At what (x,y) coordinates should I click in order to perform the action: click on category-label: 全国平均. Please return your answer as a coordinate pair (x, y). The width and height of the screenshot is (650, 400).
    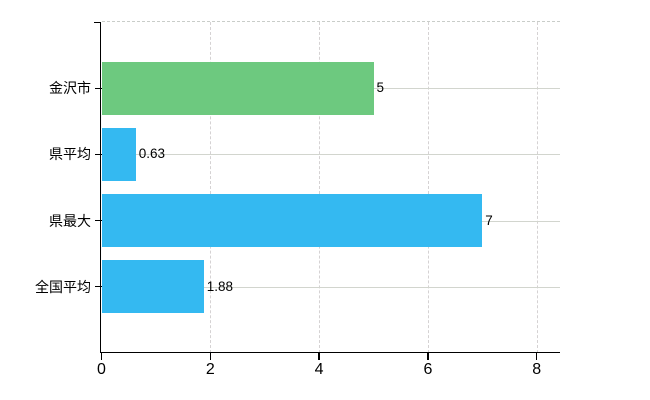
    Looking at the image, I should click on (63, 286).